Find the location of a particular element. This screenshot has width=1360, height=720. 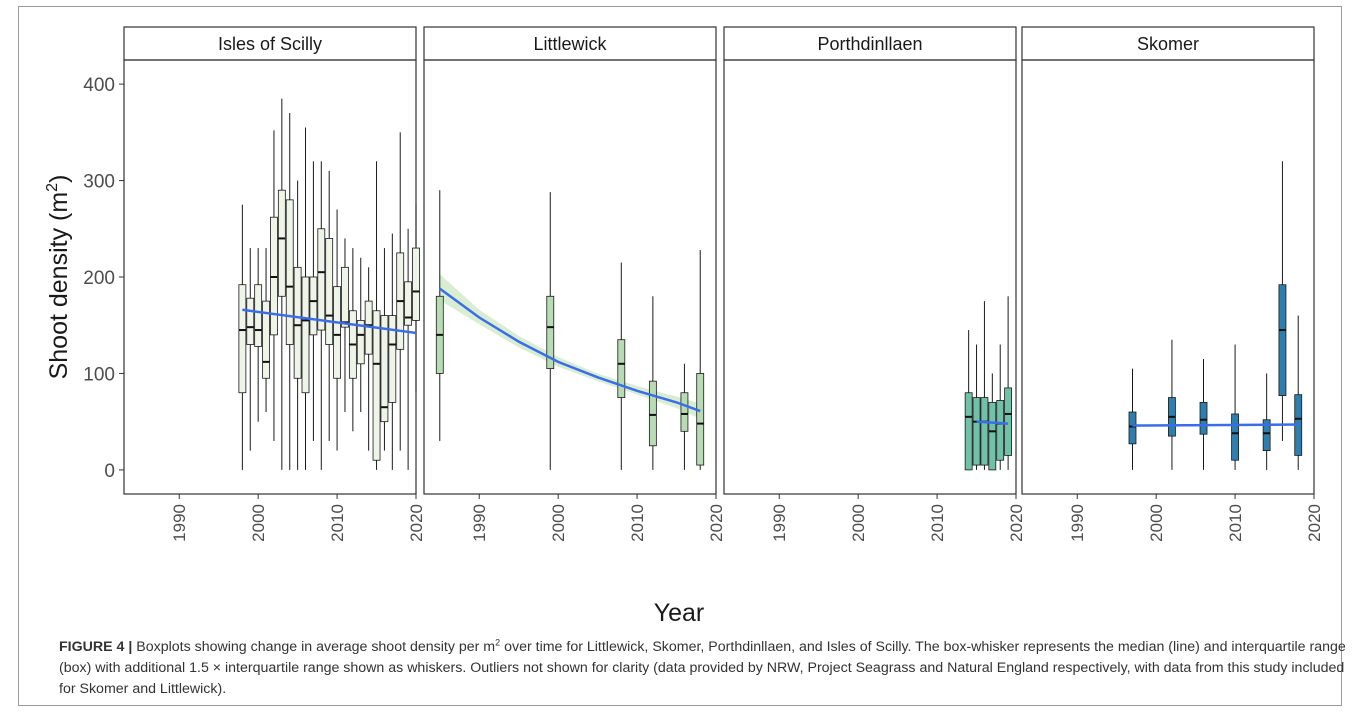

box-2011 is located at coordinates (345, 325).